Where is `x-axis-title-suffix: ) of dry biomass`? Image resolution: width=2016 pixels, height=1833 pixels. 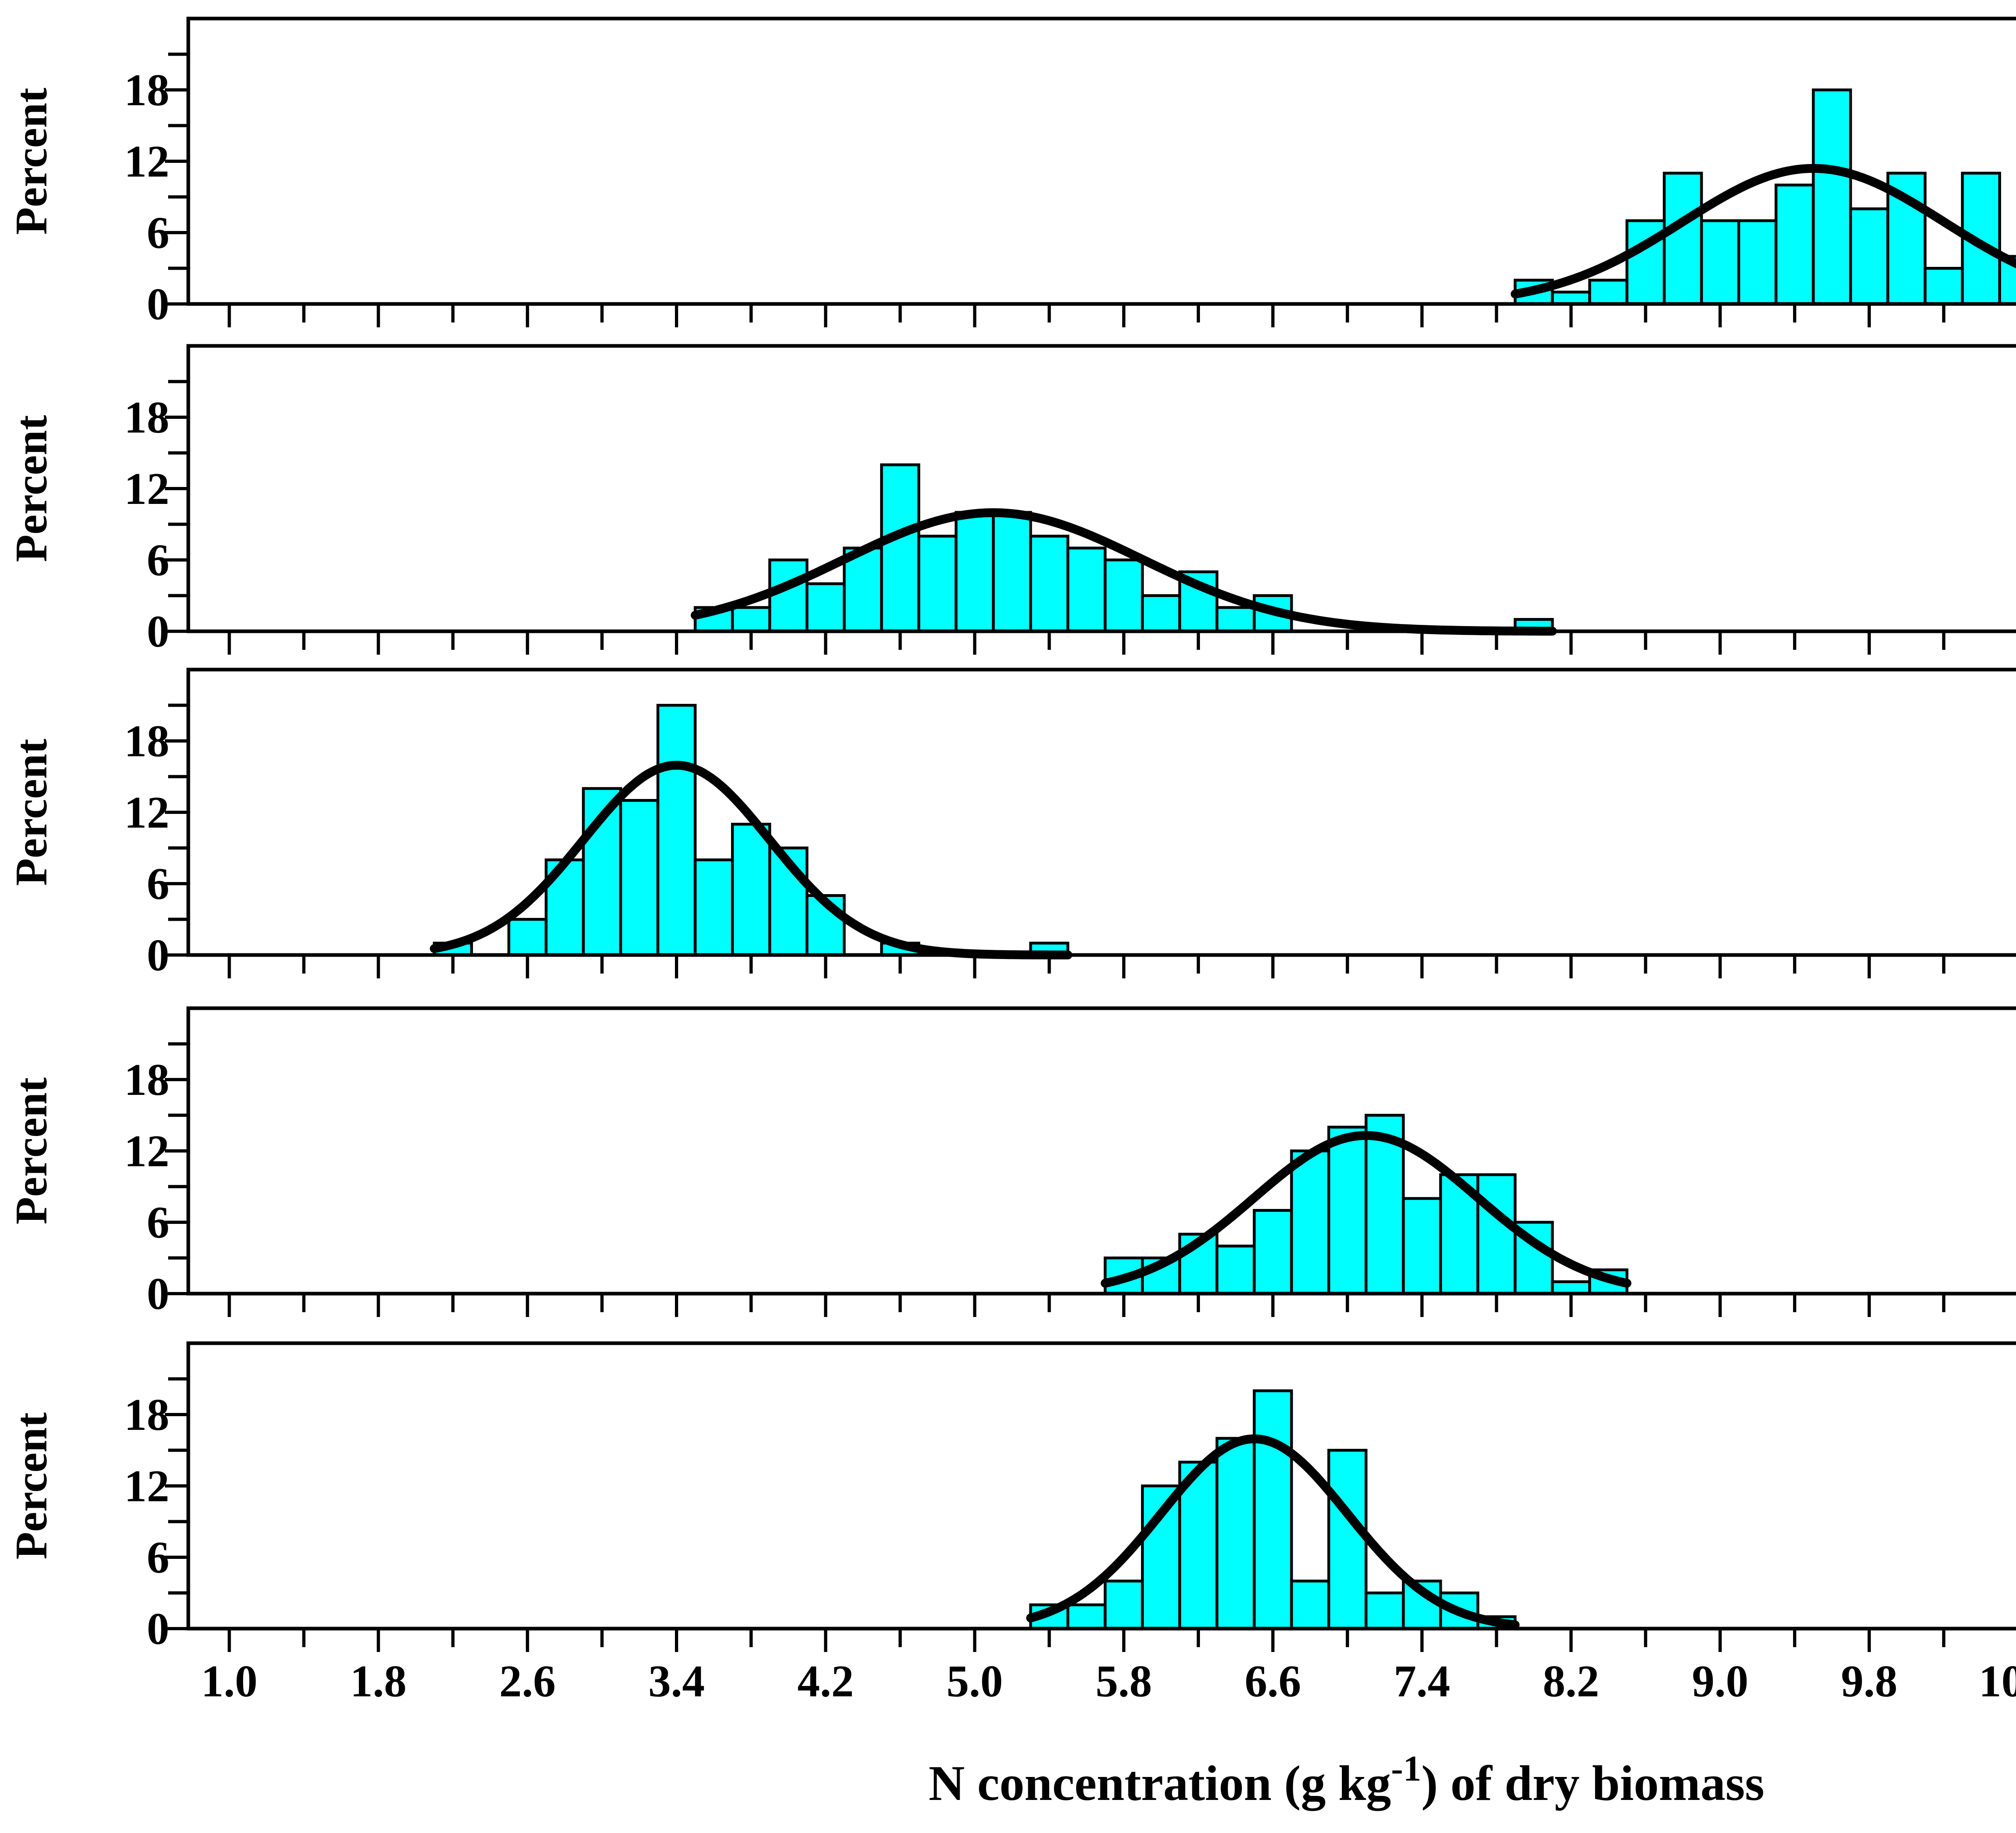
x-axis-title-suffix: ) of dry biomass is located at coordinates (1592, 1783).